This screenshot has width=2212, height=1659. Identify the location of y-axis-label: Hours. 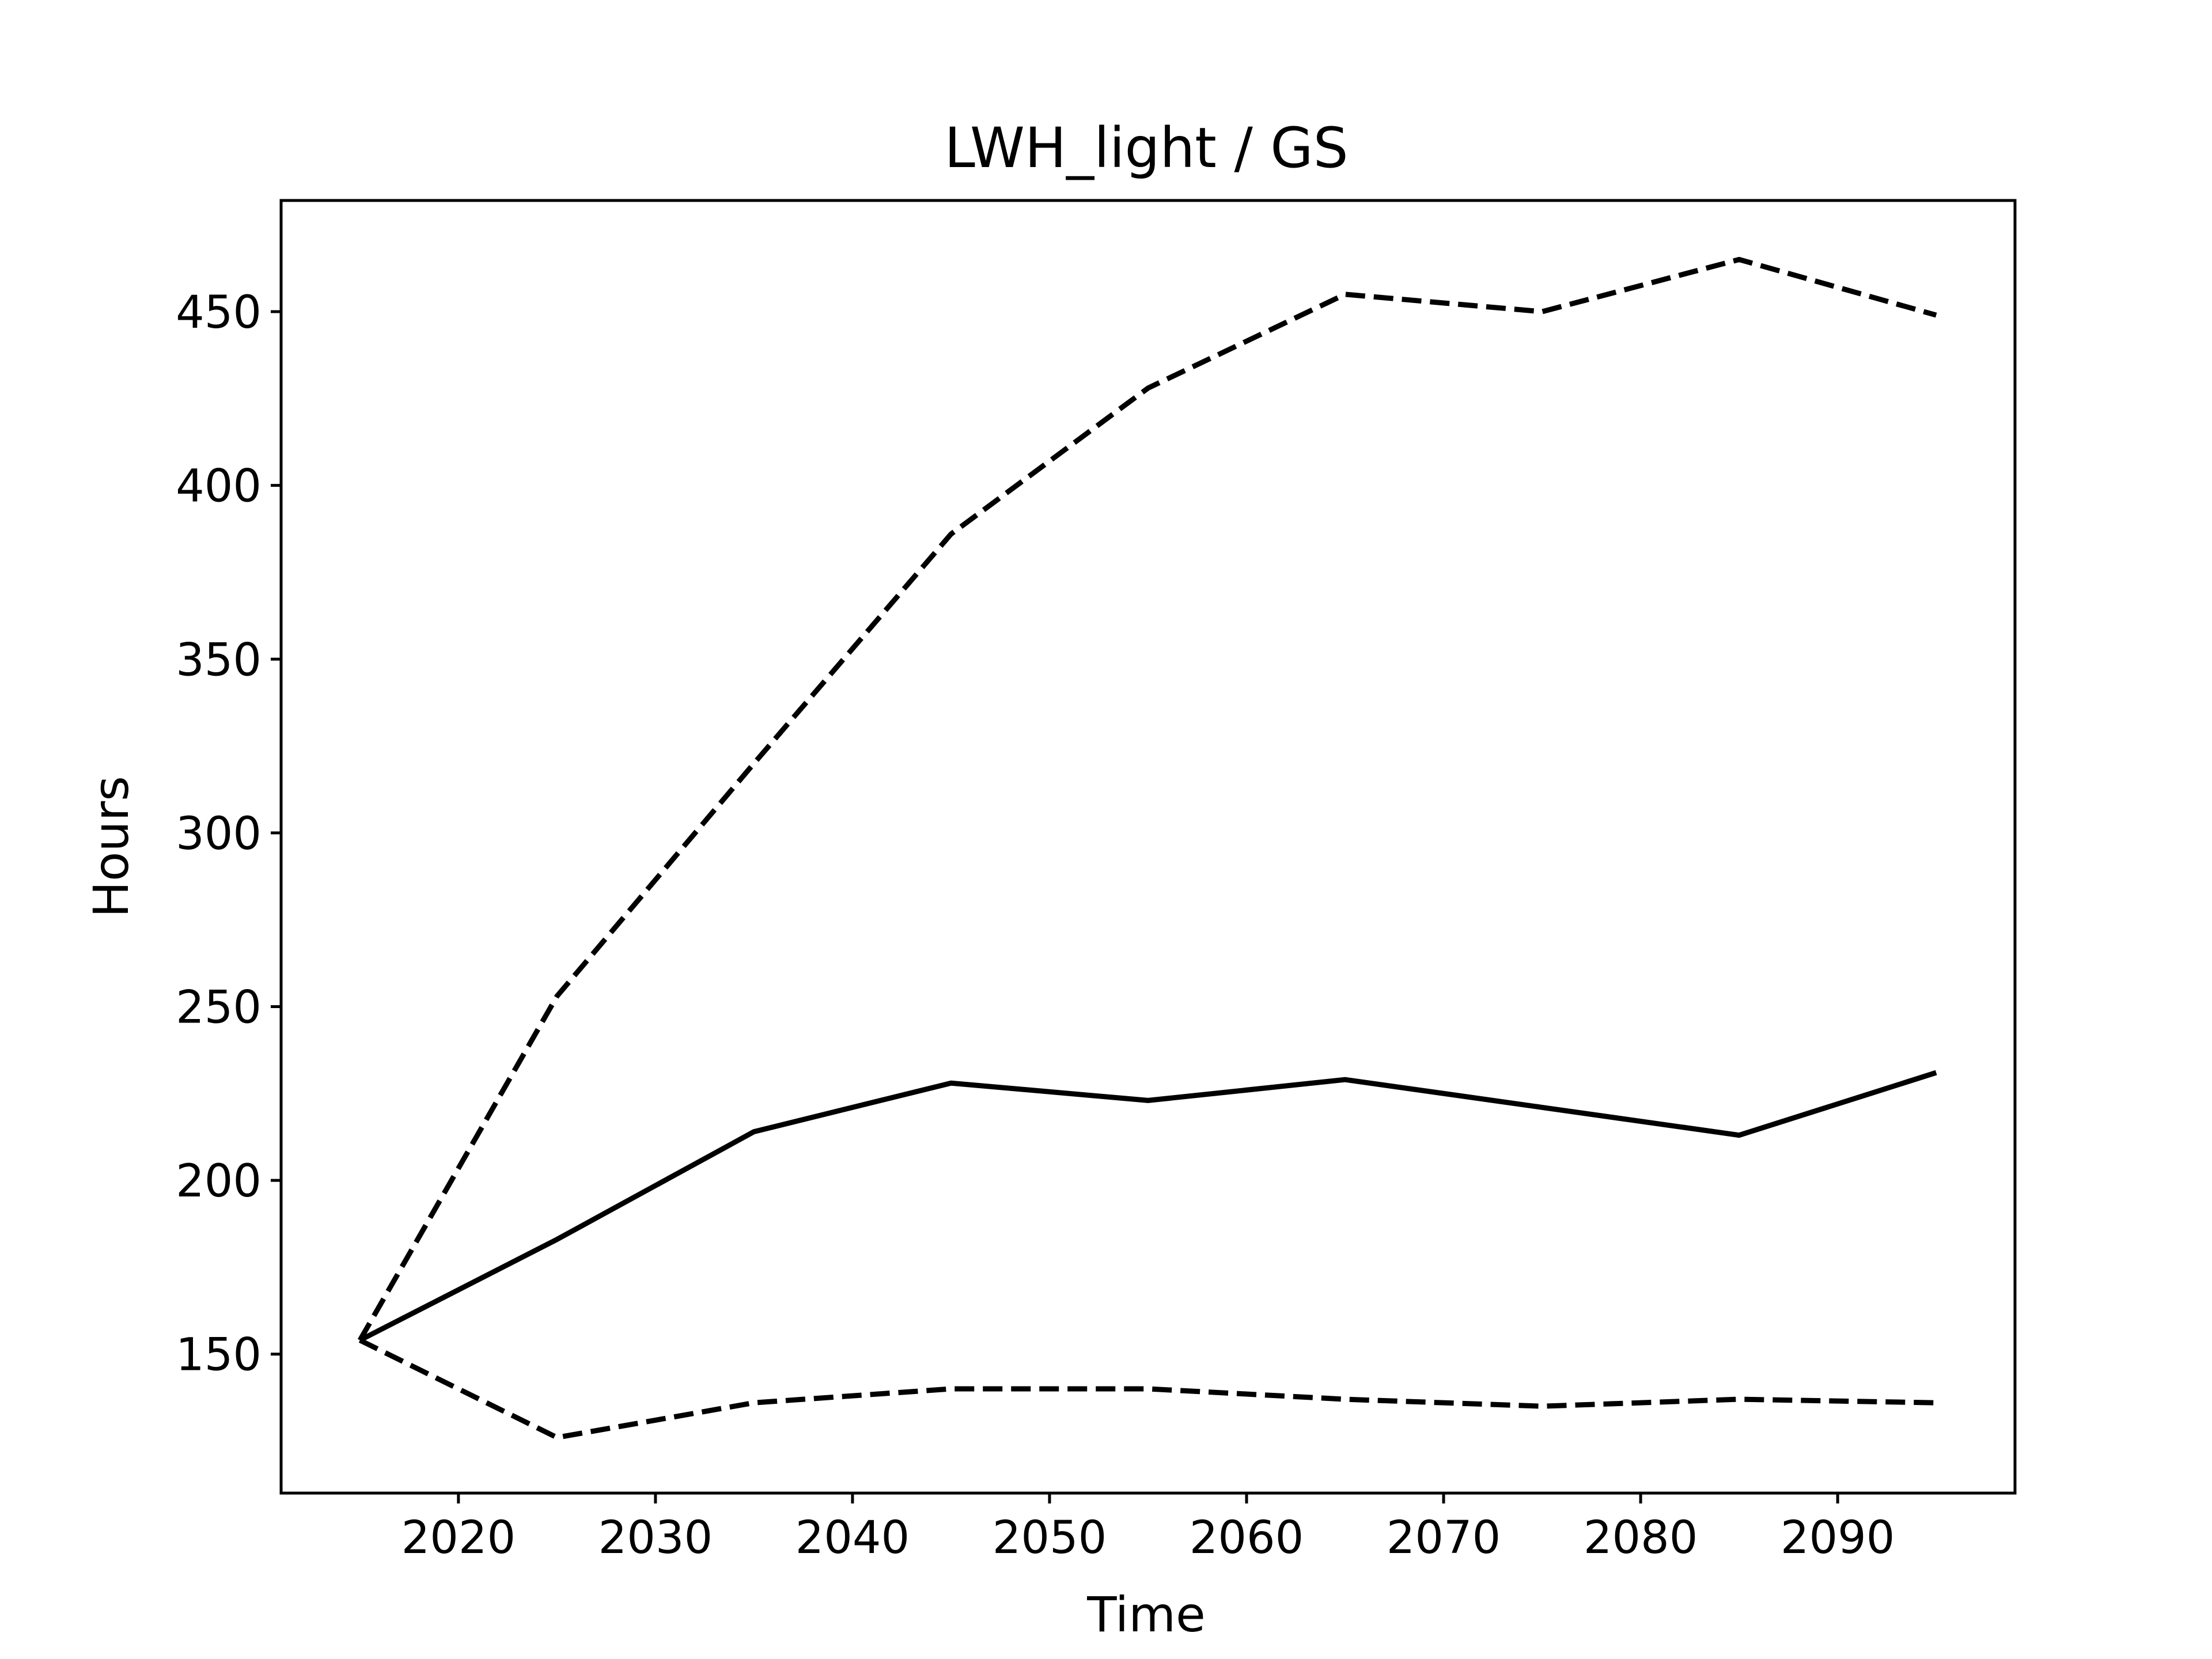
(111, 847).